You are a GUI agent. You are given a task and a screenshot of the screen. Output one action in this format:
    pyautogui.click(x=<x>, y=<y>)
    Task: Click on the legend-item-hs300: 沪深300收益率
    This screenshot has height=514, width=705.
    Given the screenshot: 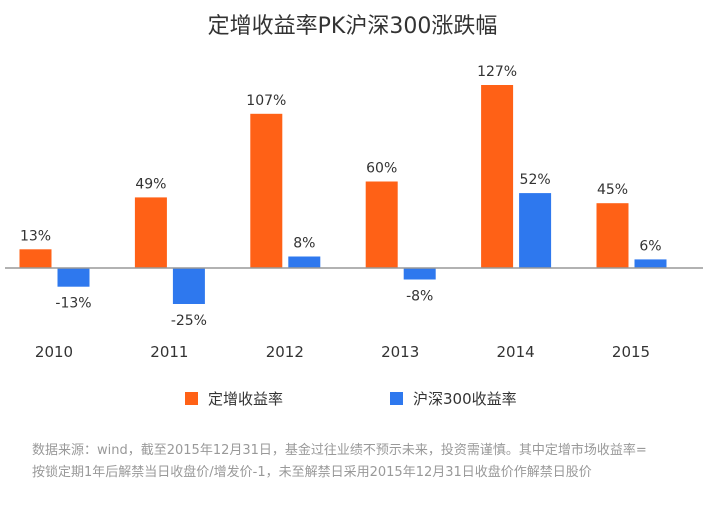 What is the action you would take?
    pyautogui.click(x=453, y=398)
    